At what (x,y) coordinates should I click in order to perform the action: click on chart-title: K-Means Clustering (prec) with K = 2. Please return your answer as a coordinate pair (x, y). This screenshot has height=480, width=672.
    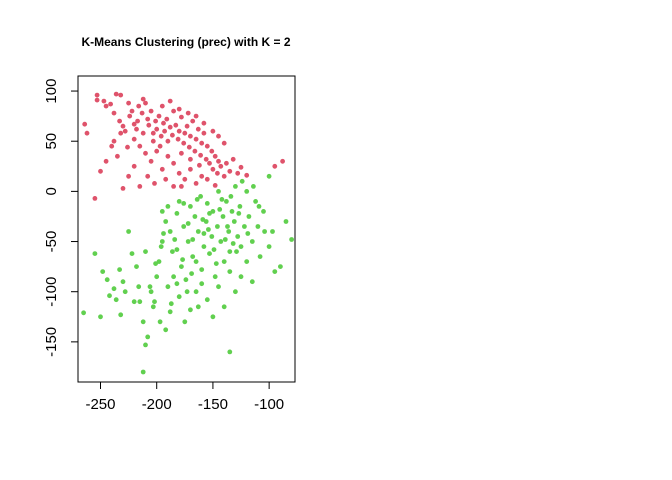
    Looking at the image, I should click on (185, 42).